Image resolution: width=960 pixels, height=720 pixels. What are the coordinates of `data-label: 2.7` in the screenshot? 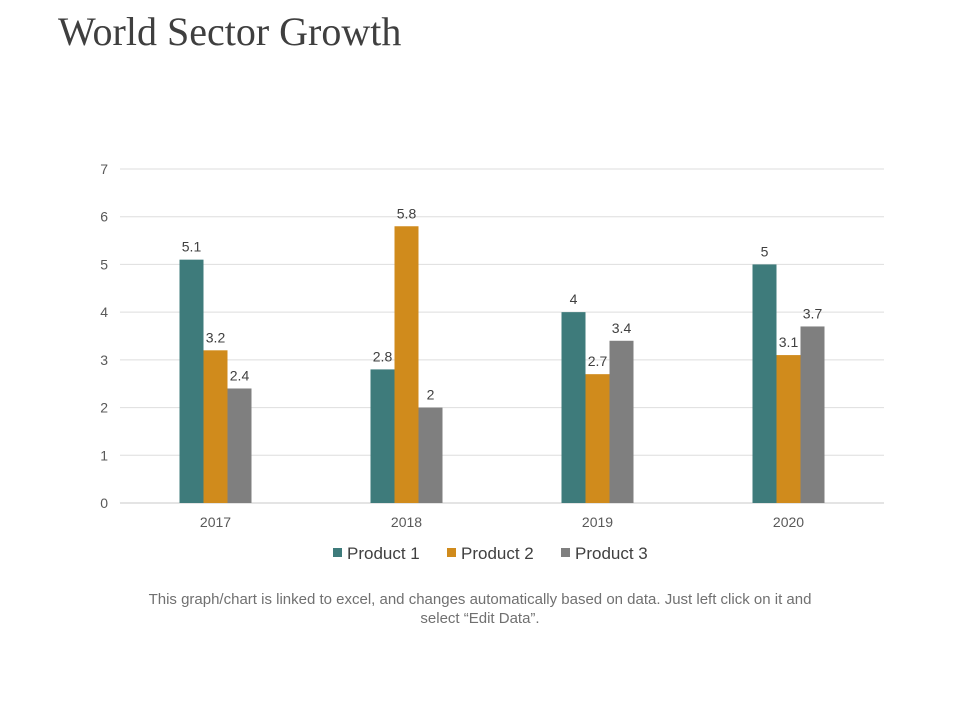 It's located at (598, 361).